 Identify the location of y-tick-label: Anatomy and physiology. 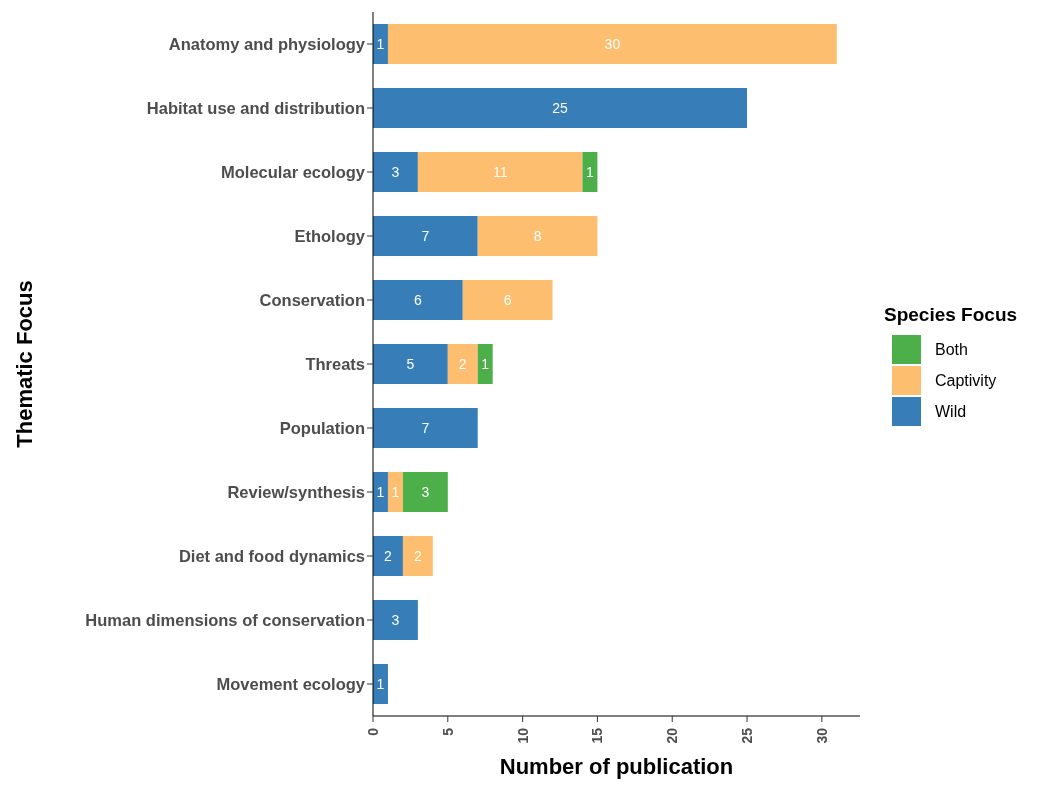
(267, 43).